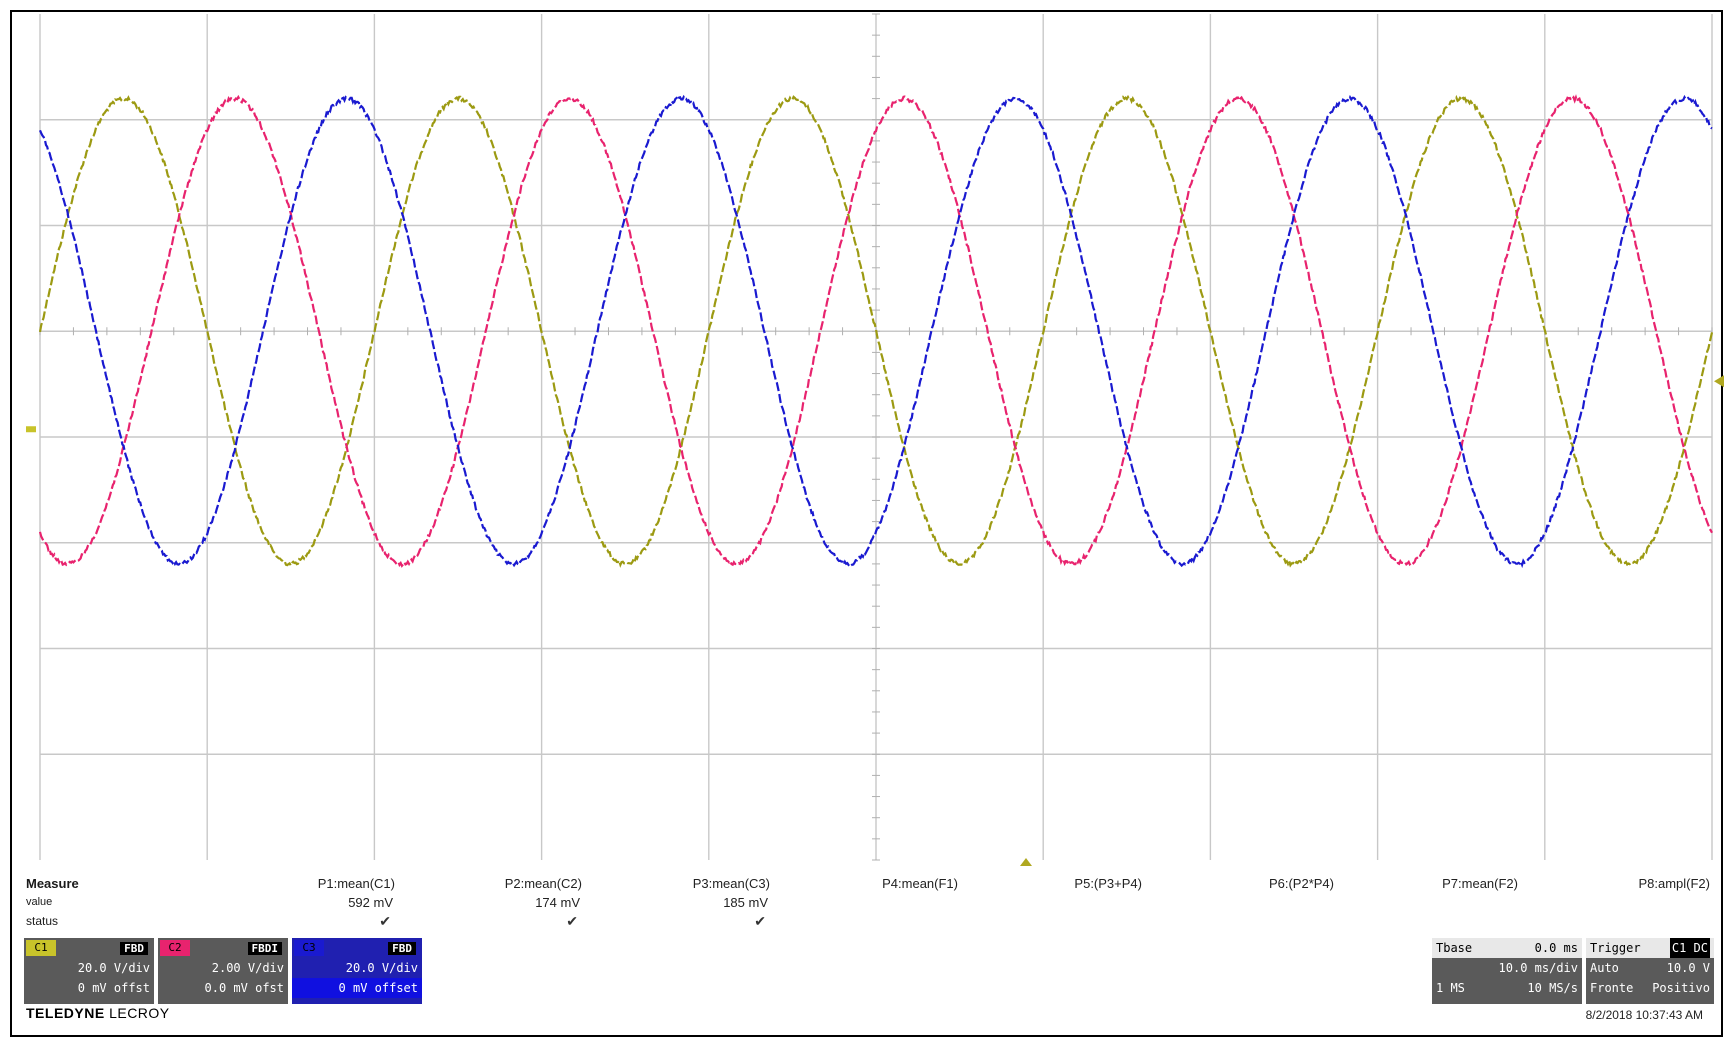 This screenshot has width=1733, height=1047. Describe the element at coordinates (731, 883) in the screenshot. I see `measure-param-name: P3:mean(C3)` at that location.